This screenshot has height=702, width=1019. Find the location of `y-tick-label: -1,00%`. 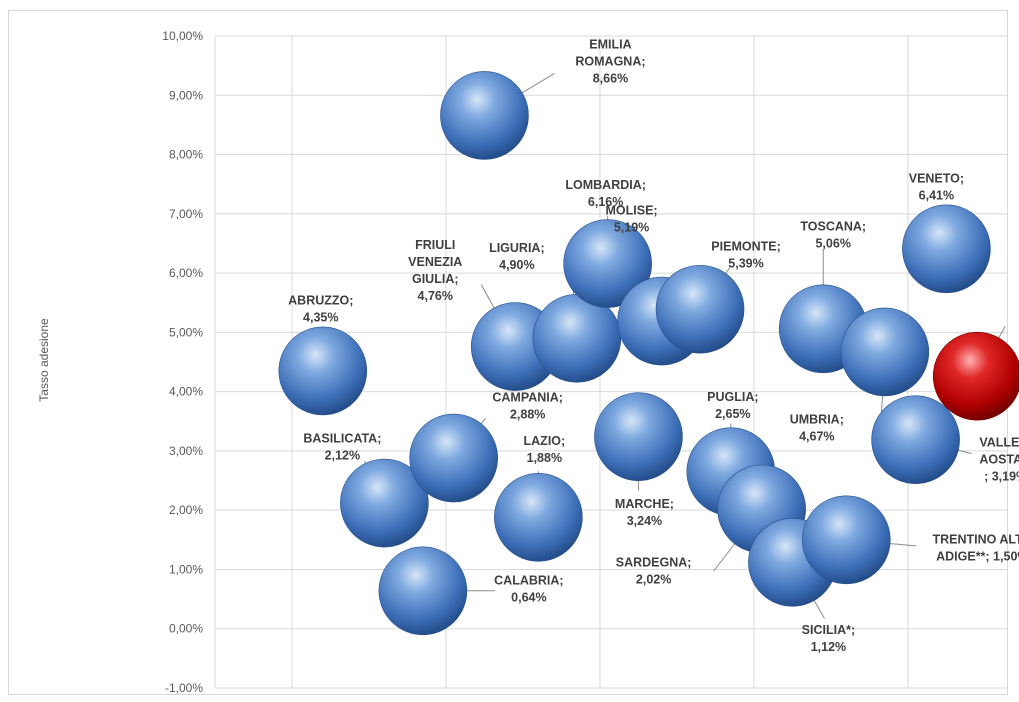

y-tick-label: -1,00% is located at coordinates (184, 688).